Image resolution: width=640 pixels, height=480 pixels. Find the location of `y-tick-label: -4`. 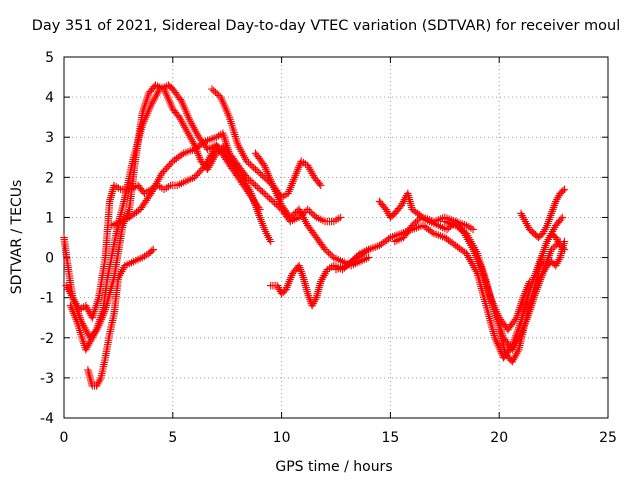

y-tick-label: -4 is located at coordinates (47, 419).